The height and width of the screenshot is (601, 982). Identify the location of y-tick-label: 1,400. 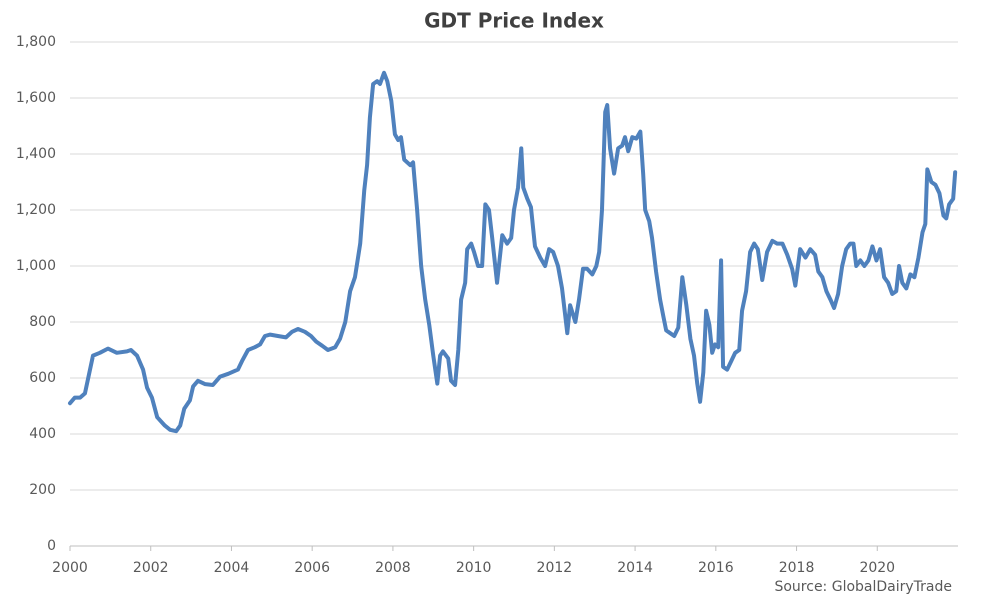
(36, 154).